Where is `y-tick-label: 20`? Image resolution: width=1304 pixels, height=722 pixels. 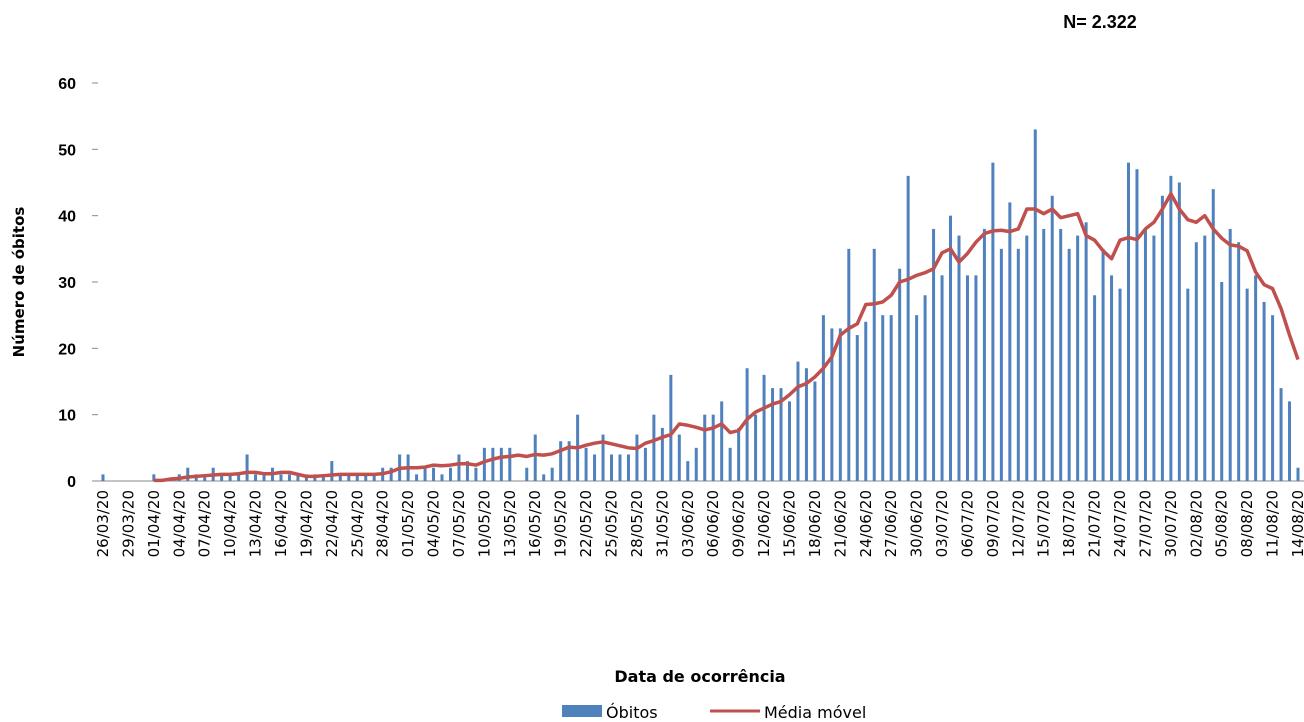
y-tick-label: 20 is located at coordinates (67, 349).